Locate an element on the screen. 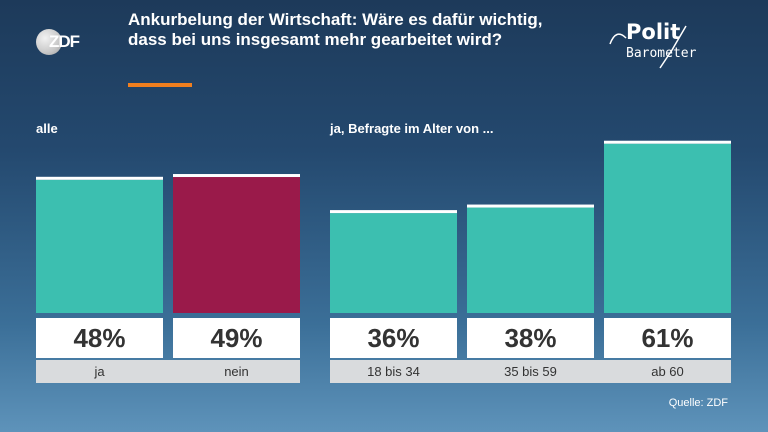 The width and height of the screenshot is (768, 432). data-label-18-bis-34: 36% is located at coordinates (393, 338).